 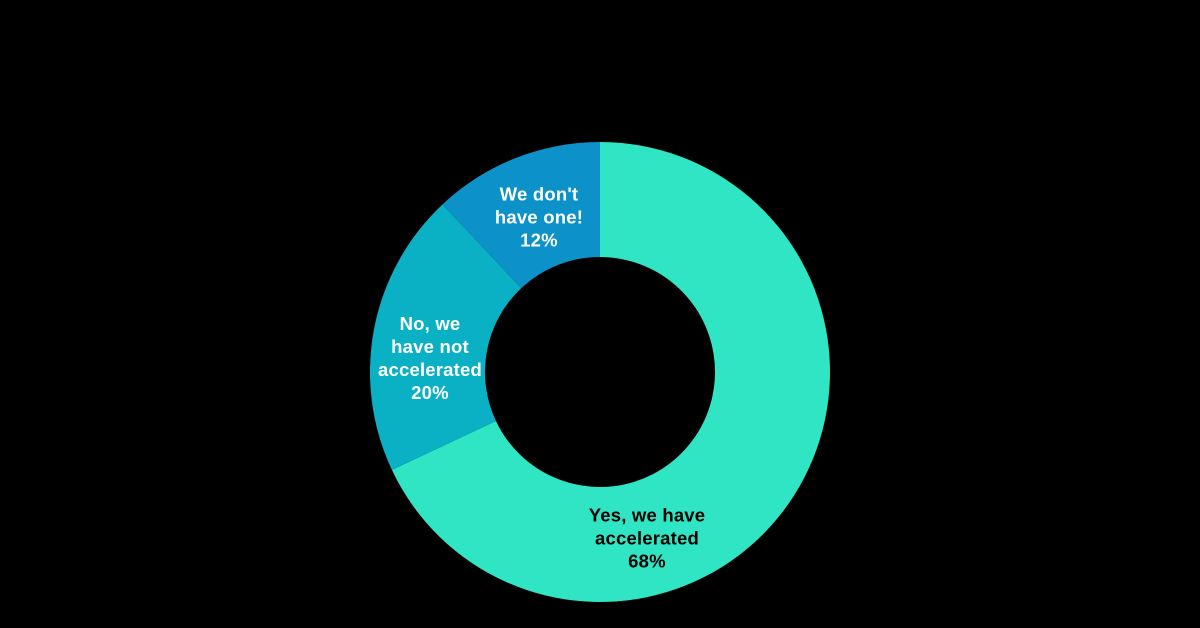 What do you see at coordinates (539, 217) in the screenshot?
I see `slice-label-we-dont-have-one: We don't have one! 12%` at bounding box center [539, 217].